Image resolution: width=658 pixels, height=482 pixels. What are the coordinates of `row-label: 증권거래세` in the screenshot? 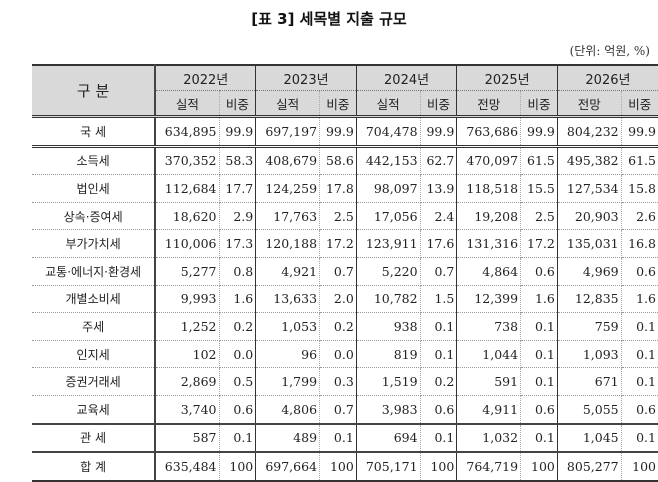 It's located at (94, 381).